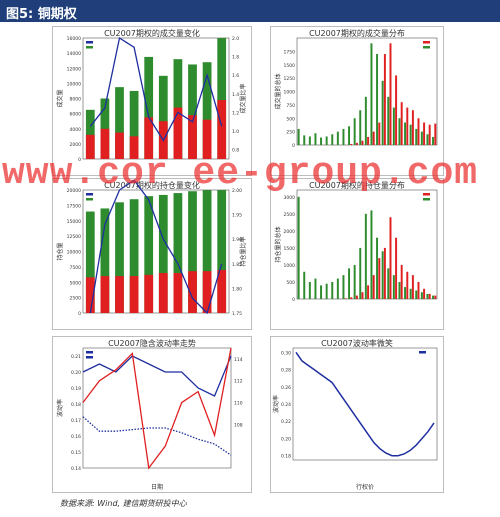  What do you see at coordinates (235, 39) in the screenshot?
I see `y2-tick-label: 2.0` at bounding box center [235, 39].